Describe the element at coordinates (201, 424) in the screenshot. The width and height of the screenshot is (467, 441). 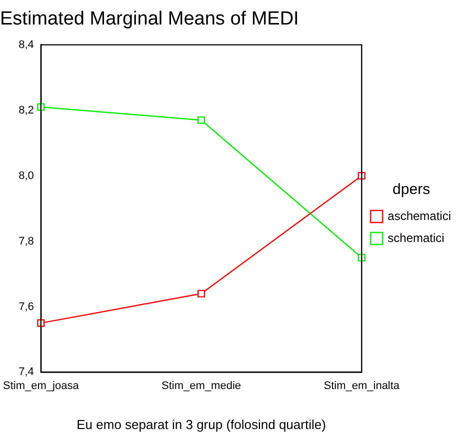
I see `x-axis-title: Eu emo separat in 3 grup (folosind quartile)` at that location.